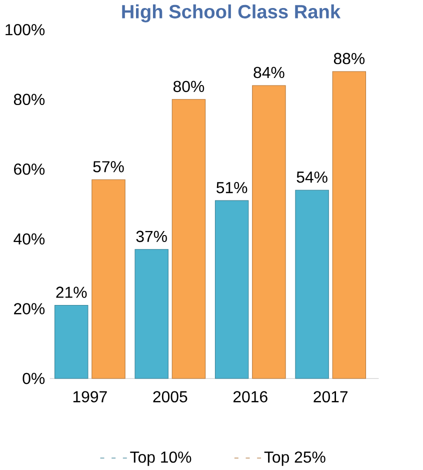 Image resolution: width=423 pixels, height=470 pixels. I want to click on data-label: 37%, so click(152, 236).